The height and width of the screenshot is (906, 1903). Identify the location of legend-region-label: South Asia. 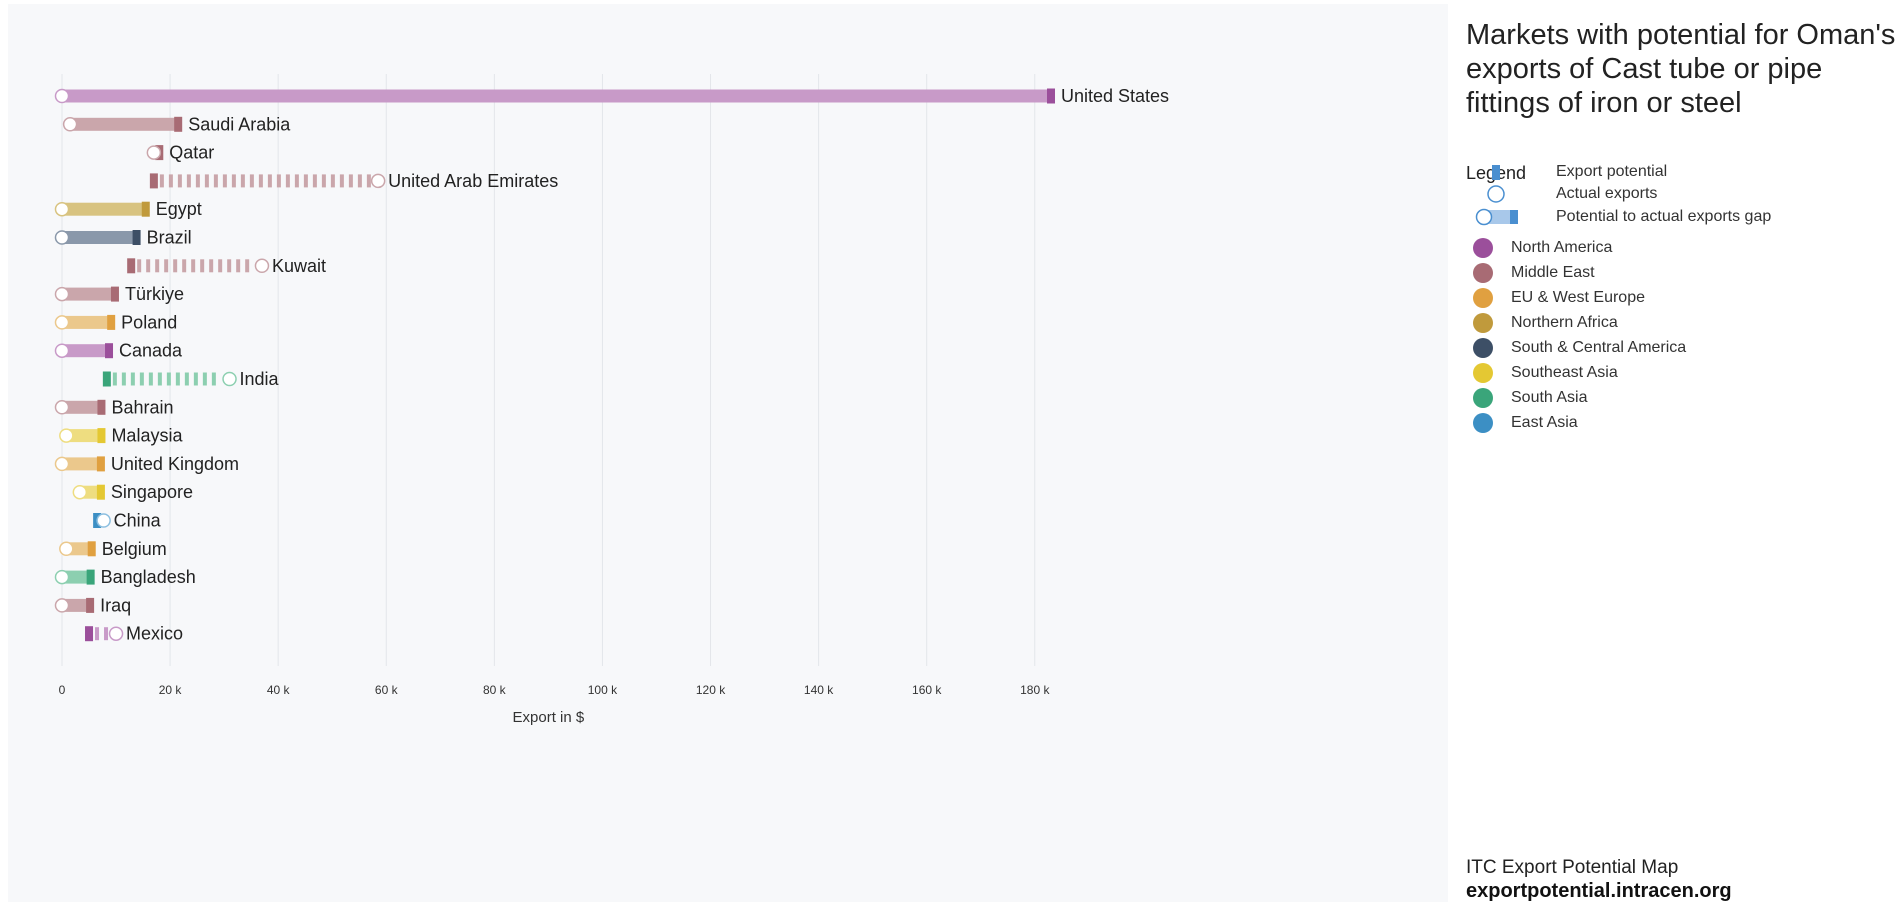
(1549, 397).